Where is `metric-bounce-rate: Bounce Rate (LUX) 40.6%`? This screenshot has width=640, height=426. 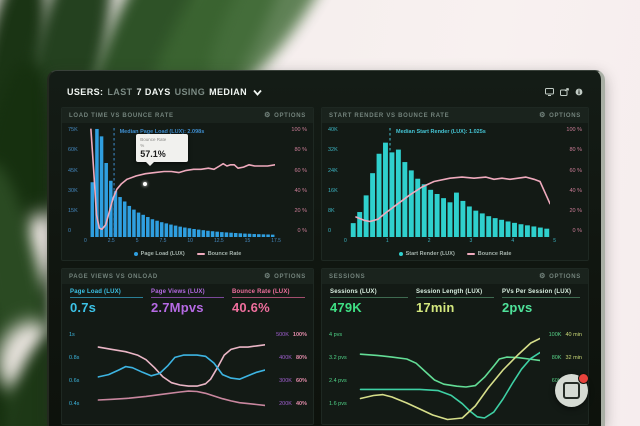 metric-bounce-rate: Bounce Rate (LUX) 40.6% is located at coordinates (268, 308).